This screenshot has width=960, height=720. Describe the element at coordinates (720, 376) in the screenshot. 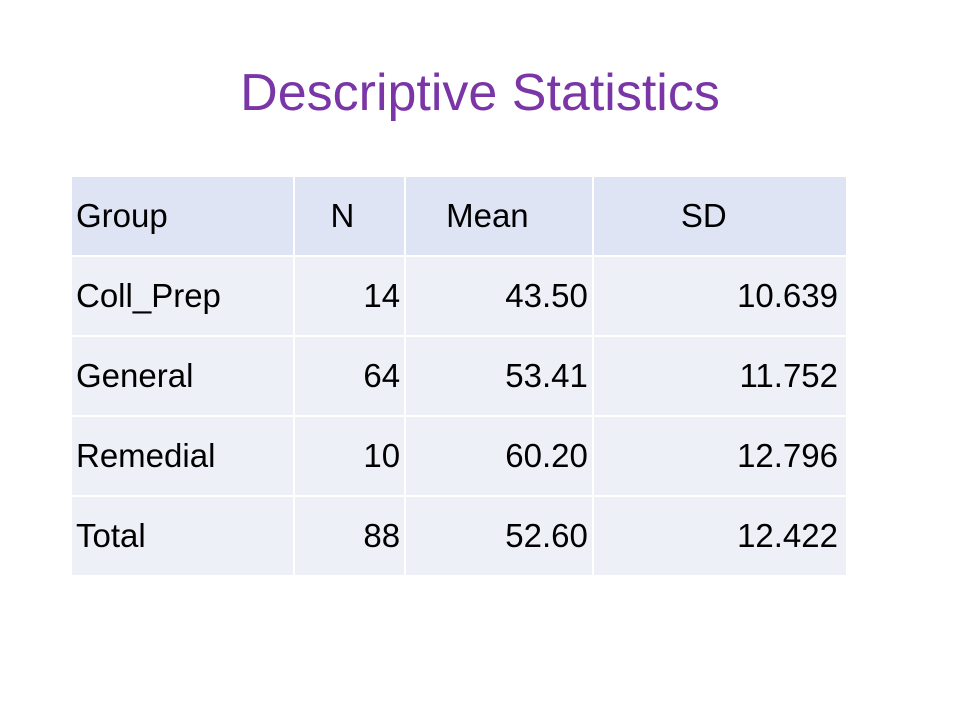

I see `cell-sd: 11.752` at that location.